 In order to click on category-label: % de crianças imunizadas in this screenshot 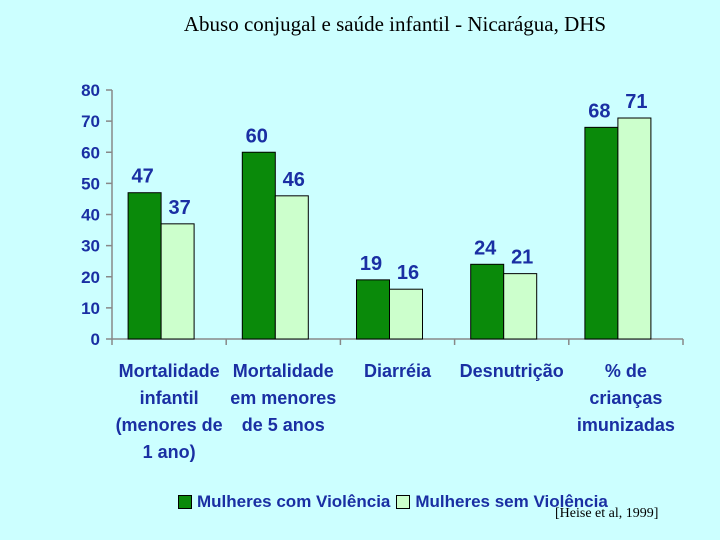, I will do `click(625, 398)`.